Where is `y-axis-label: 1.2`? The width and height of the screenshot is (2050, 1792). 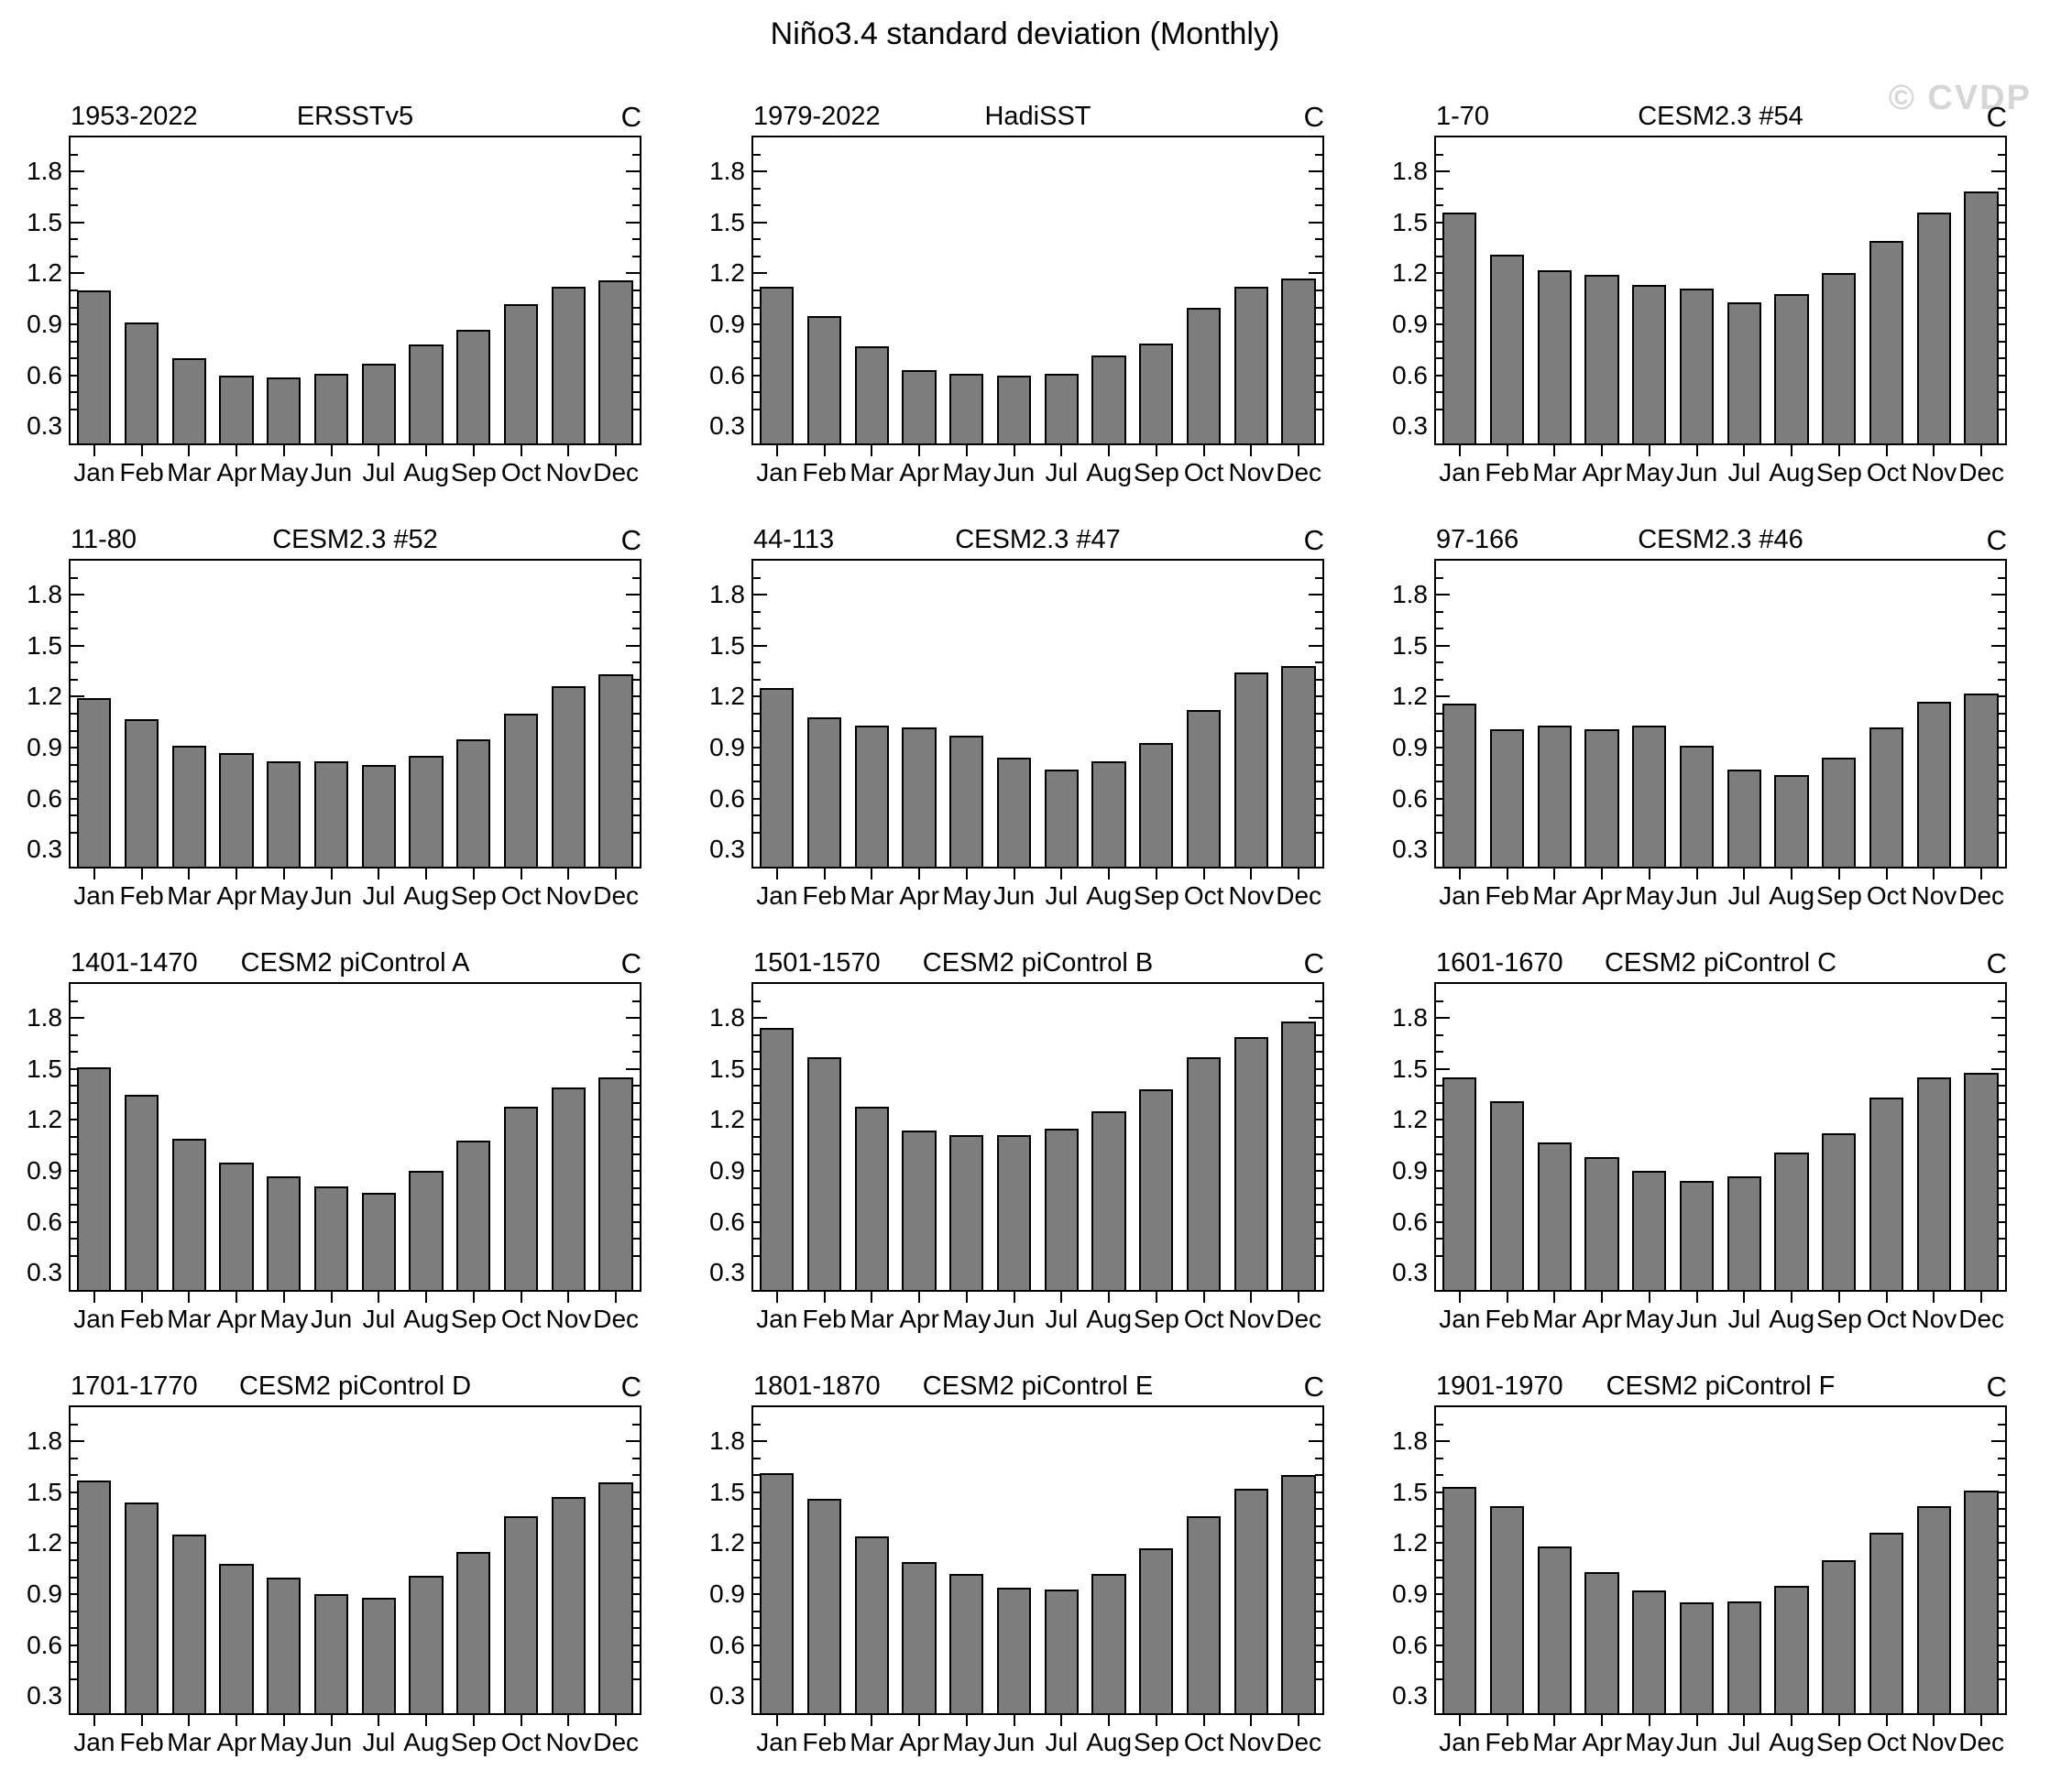 y-axis-label: 1.2 is located at coordinates (44, 696).